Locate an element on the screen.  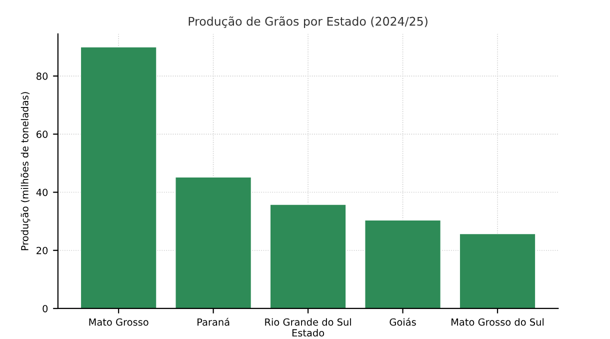
x-tick-label: Rio Grande do Sul is located at coordinates (308, 322).